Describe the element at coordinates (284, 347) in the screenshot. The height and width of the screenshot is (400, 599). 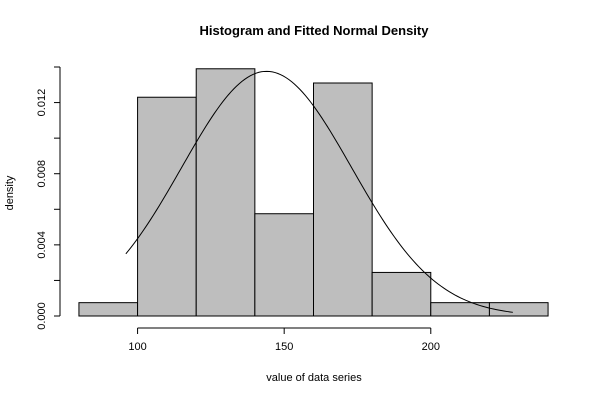
I see `x-tick-label: 150` at that location.